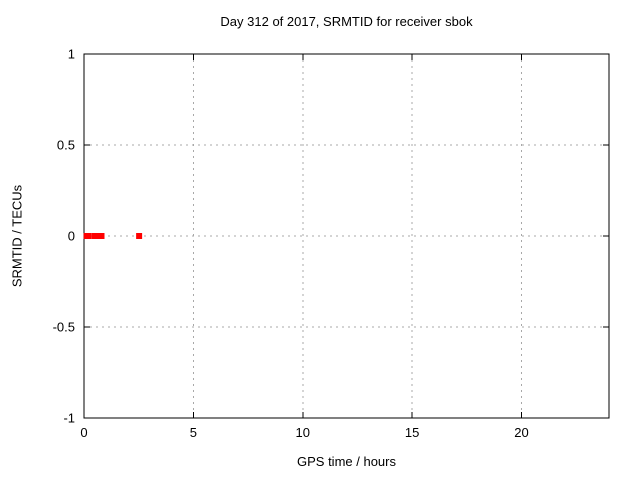 This screenshot has width=640, height=480. What do you see at coordinates (64, 327) in the screenshot?
I see `y-tick-label: -0.5` at bounding box center [64, 327].